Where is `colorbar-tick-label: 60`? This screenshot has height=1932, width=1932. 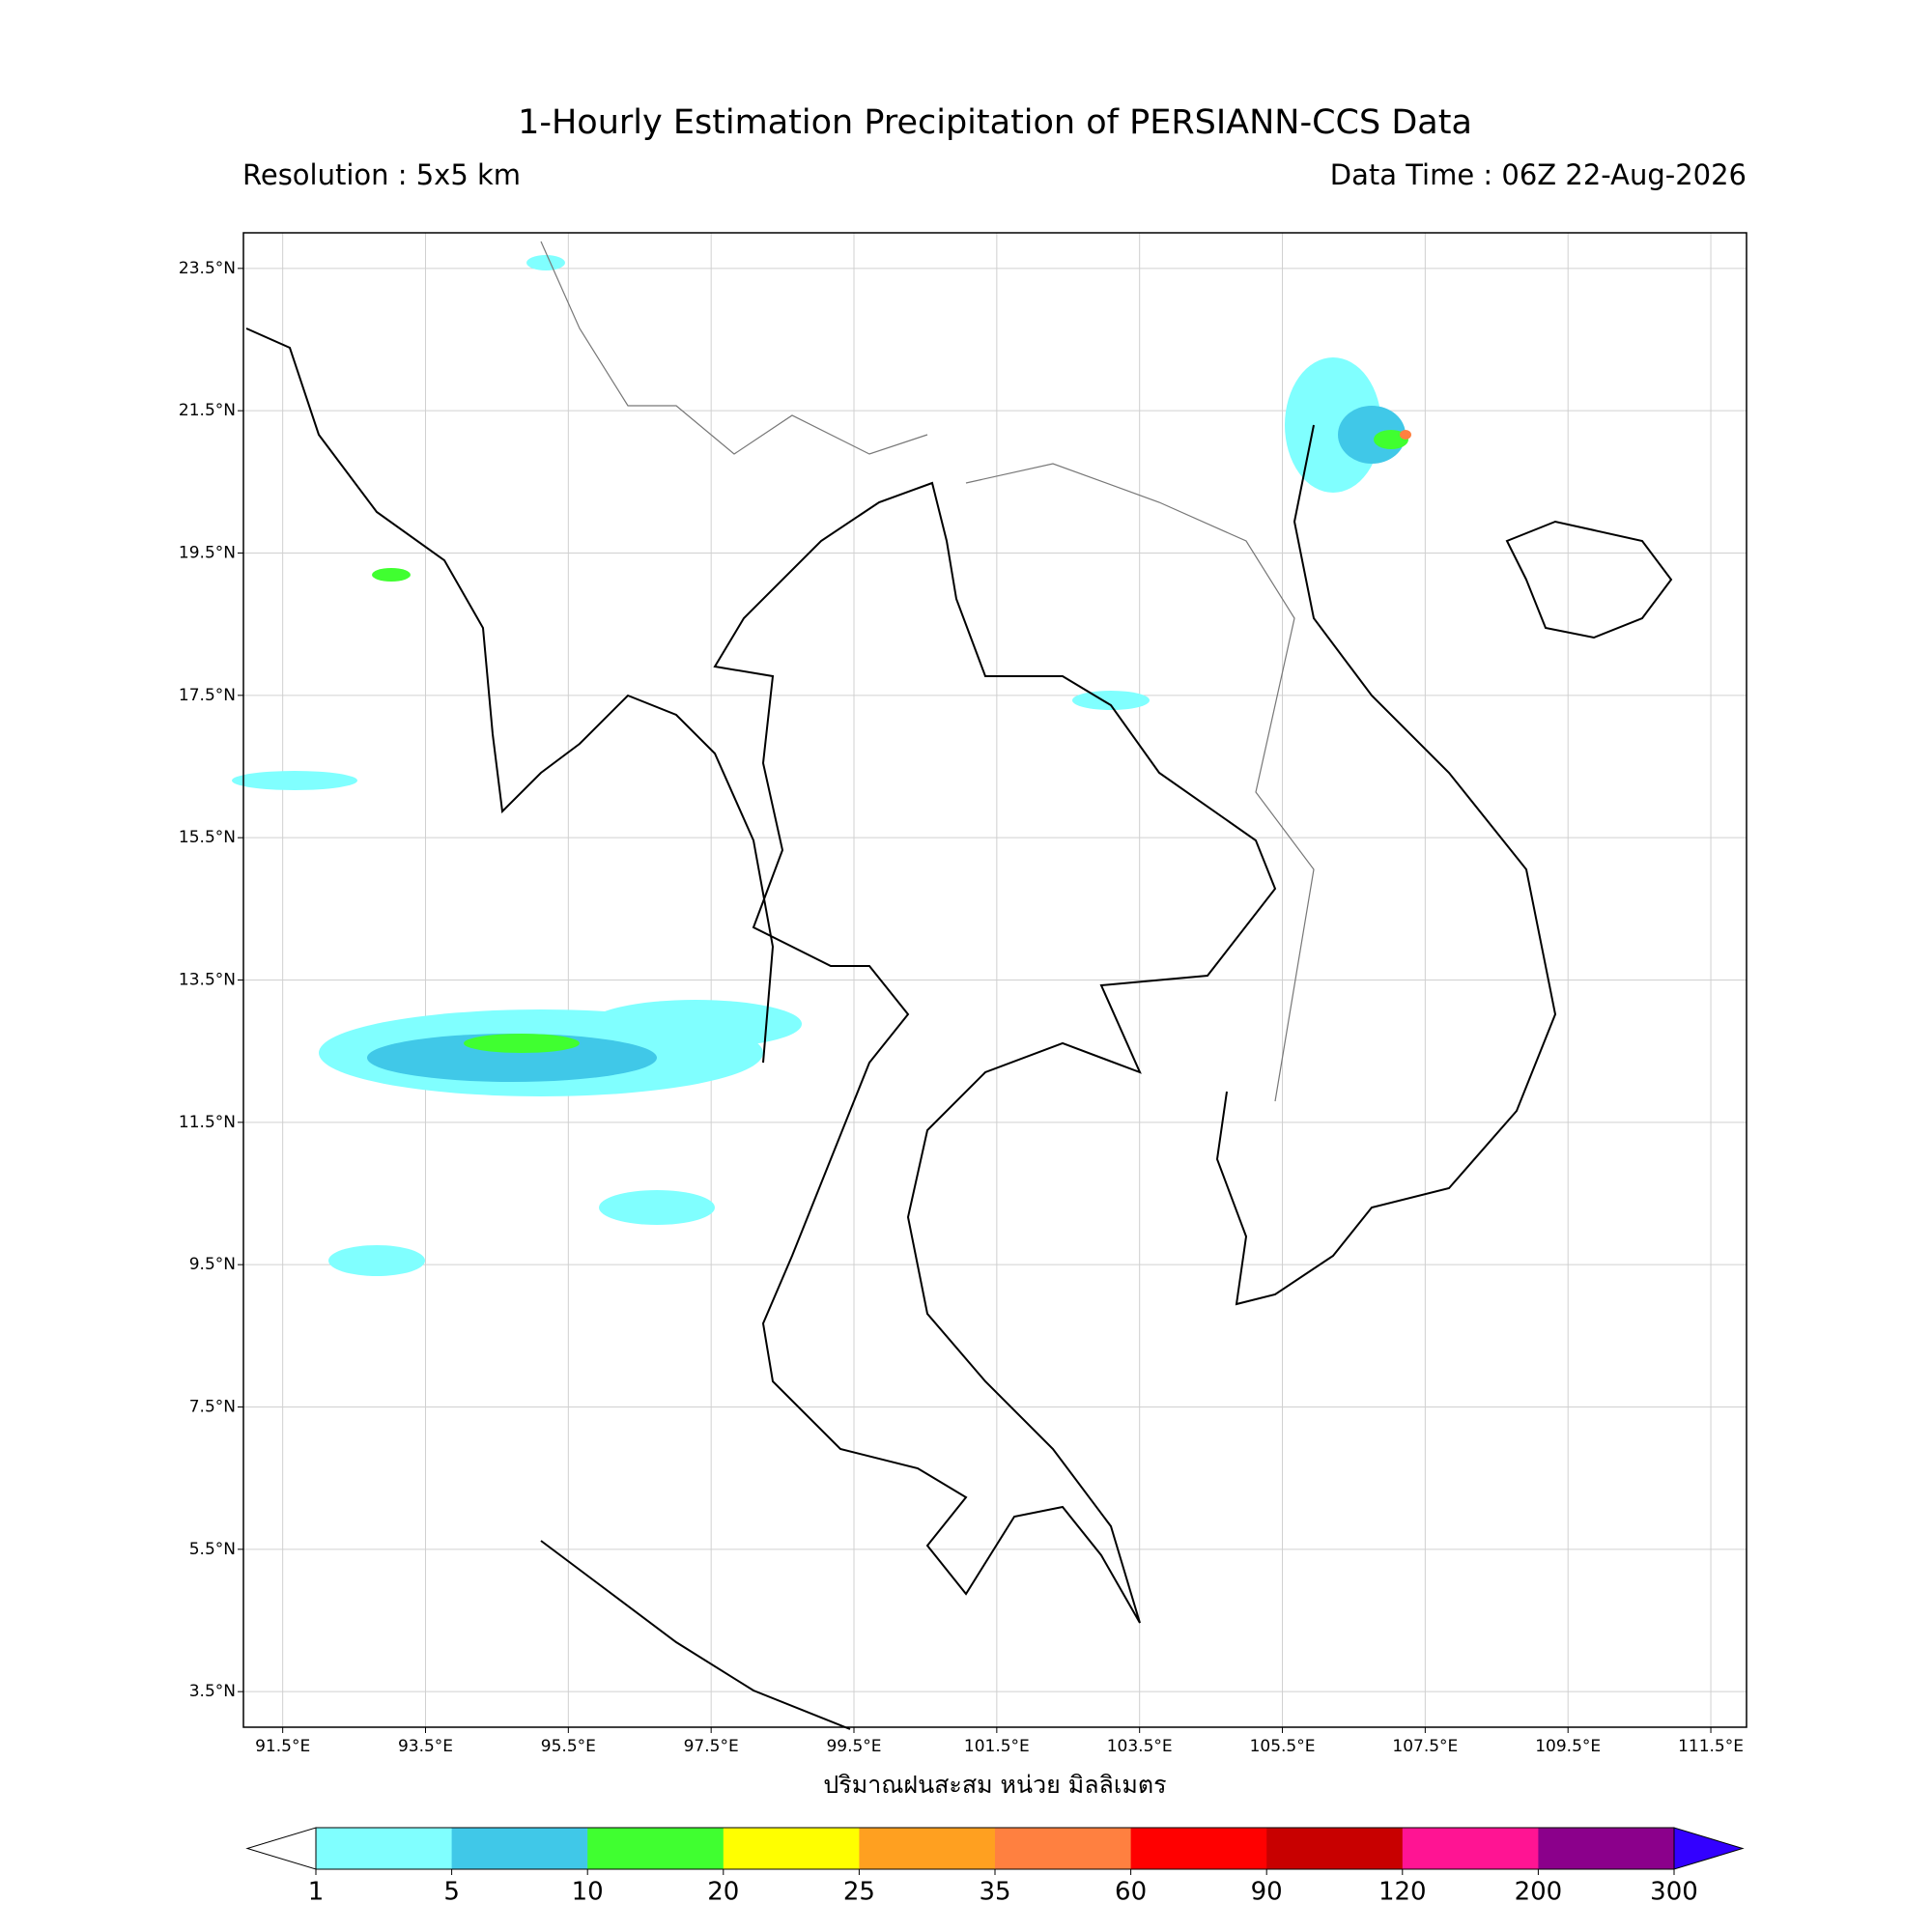 colorbar-tick-label: 60 is located at coordinates (1131, 1892).